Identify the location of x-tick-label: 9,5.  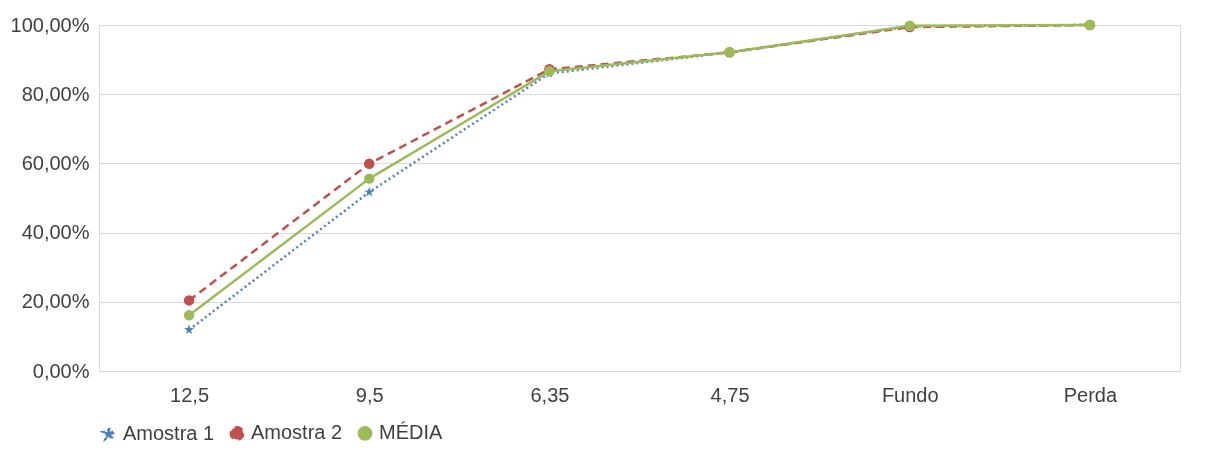
(369, 394).